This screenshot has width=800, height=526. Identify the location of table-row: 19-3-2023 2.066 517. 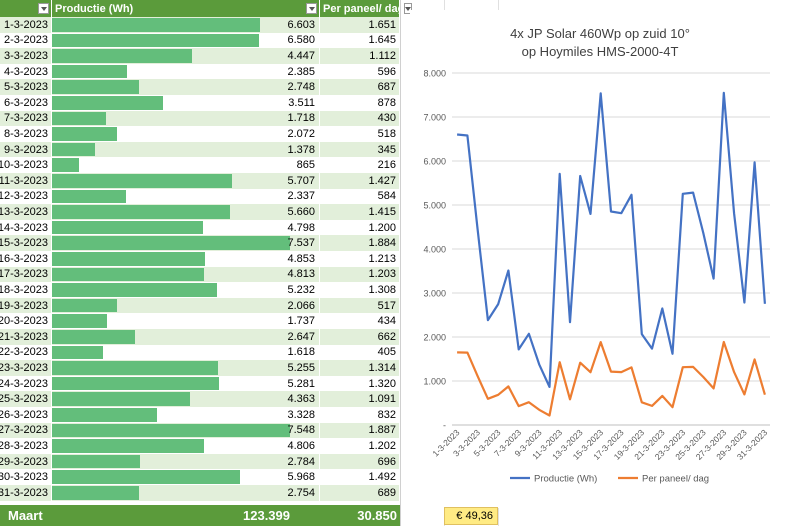
(200, 305).